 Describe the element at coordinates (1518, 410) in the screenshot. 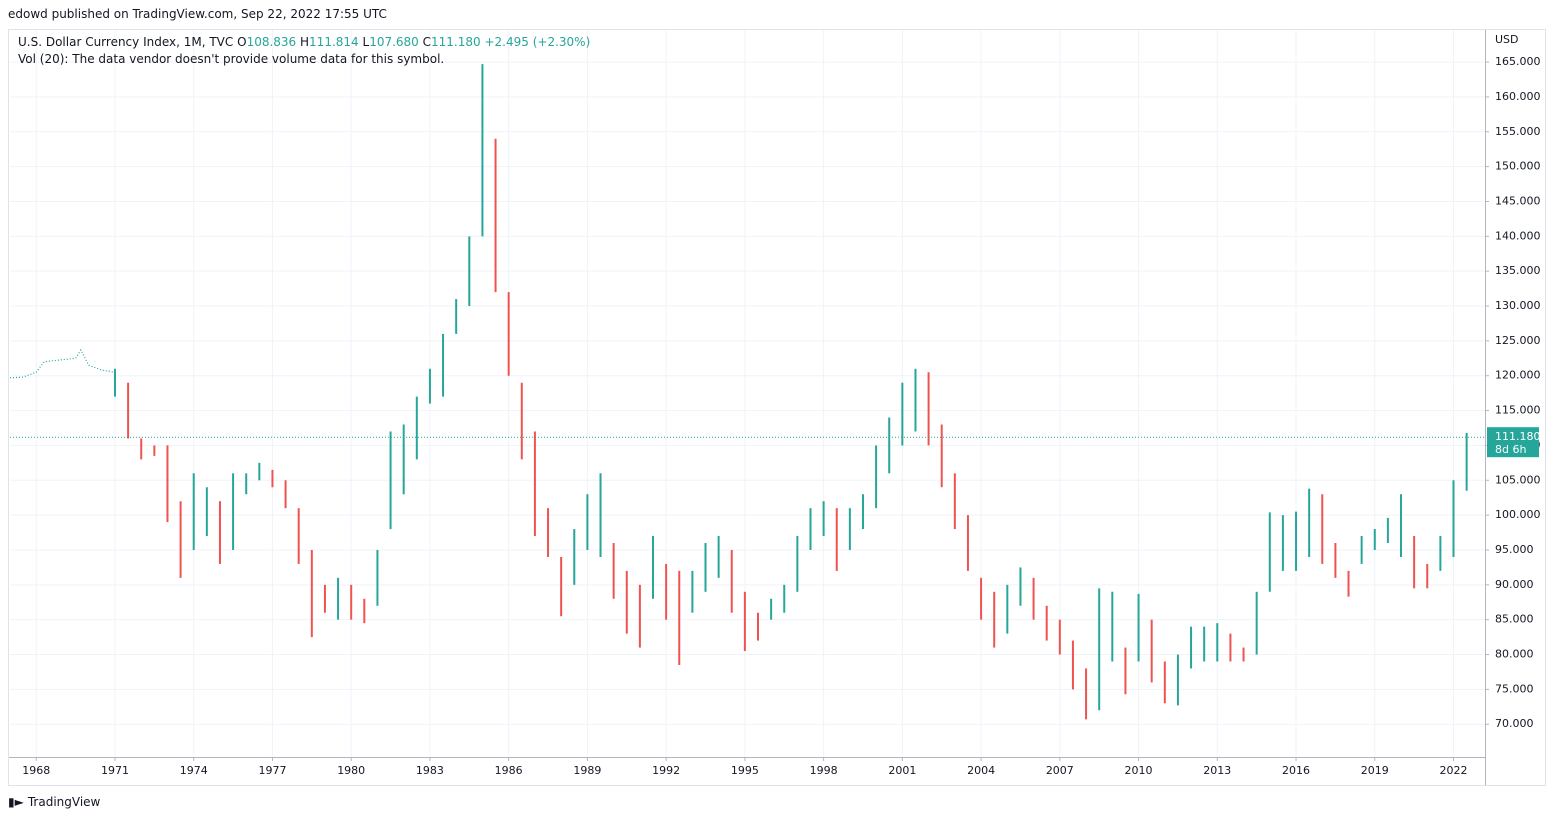

I see `y-tick-label: 115.000` at that location.